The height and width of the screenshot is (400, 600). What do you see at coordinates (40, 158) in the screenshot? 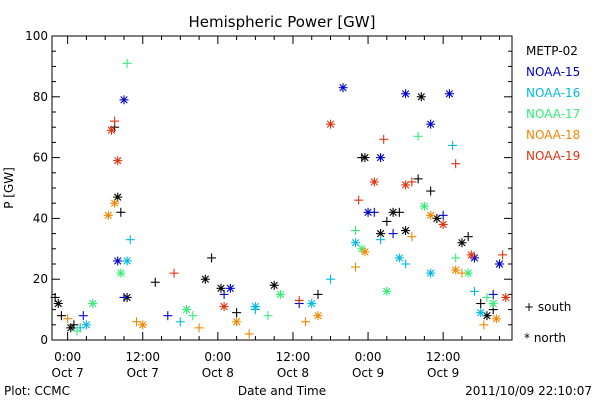
I see `y-tick-label: 60` at bounding box center [40, 158].